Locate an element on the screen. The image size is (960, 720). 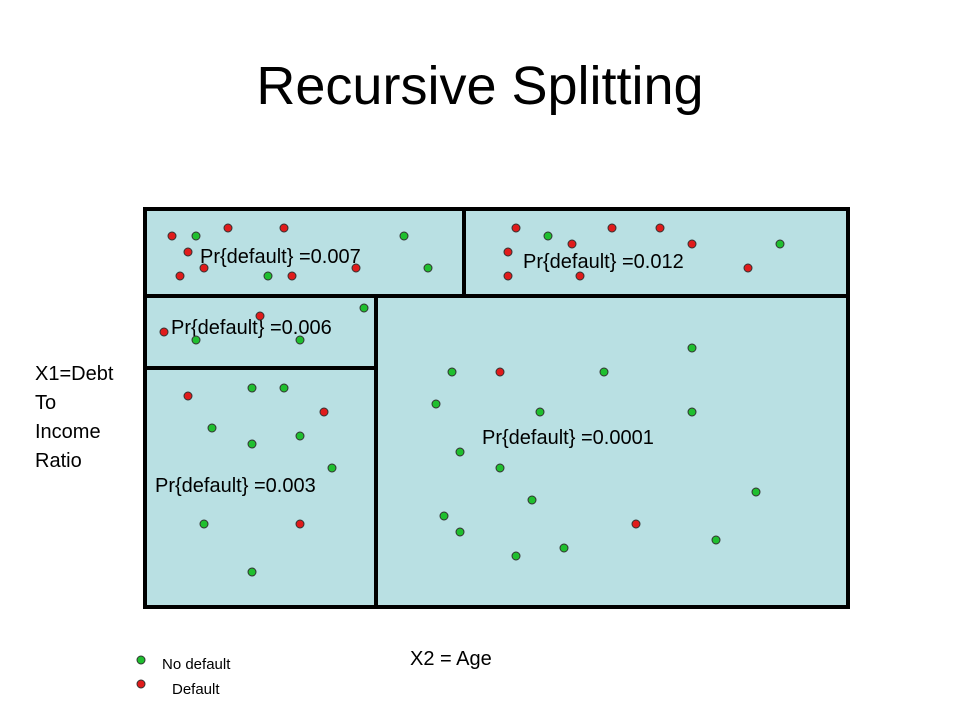
y-axis-label-line: Ratio is located at coordinates (58, 461).